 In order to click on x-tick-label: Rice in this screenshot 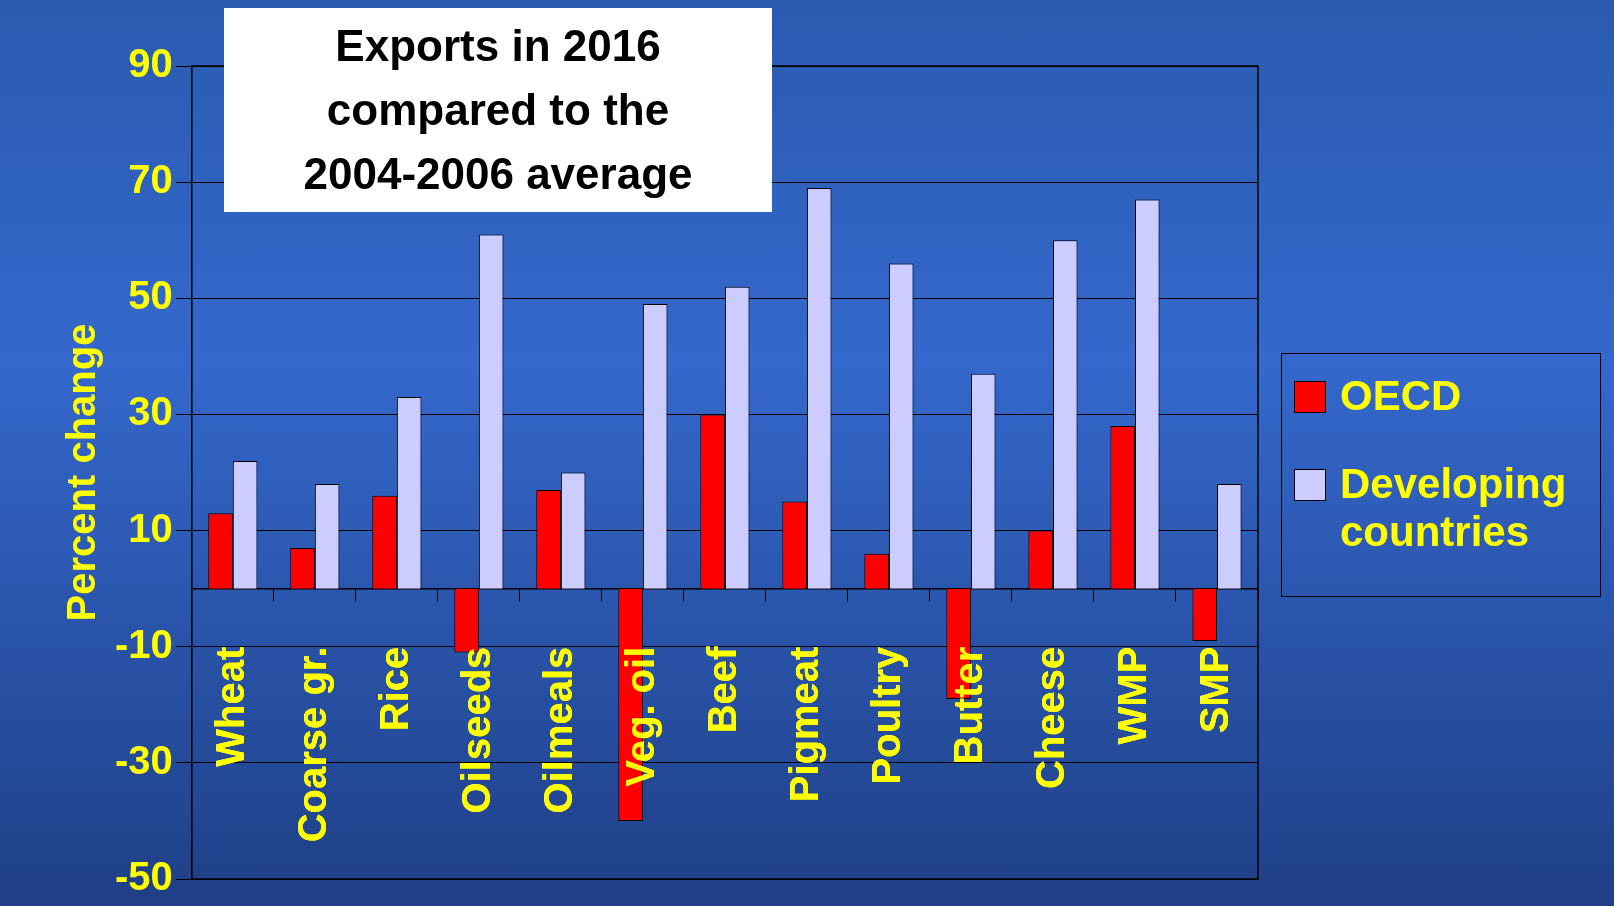, I will do `click(393, 689)`.